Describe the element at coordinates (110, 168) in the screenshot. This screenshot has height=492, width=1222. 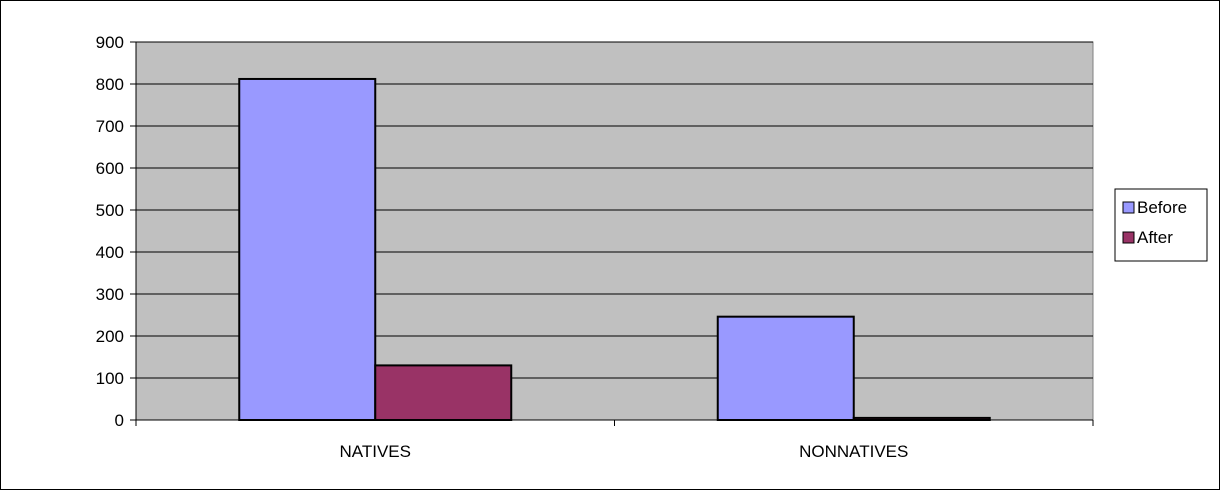
I see `y-tick-label: 600` at that location.